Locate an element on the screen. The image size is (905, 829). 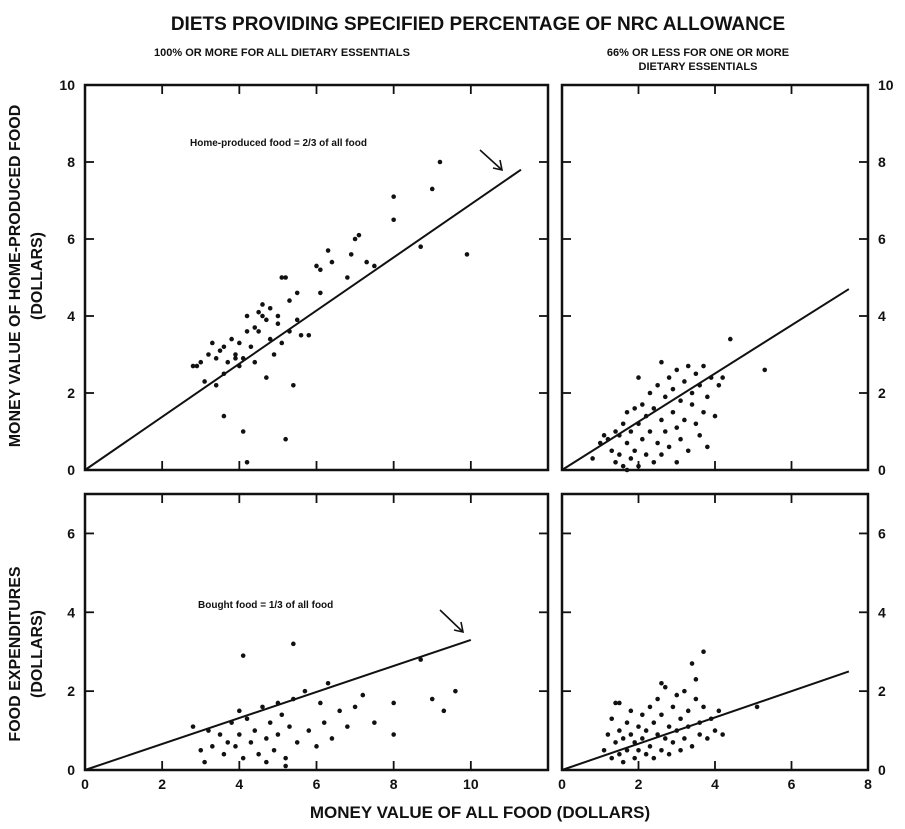
x-tick-label: 8 is located at coordinates (868, 784).